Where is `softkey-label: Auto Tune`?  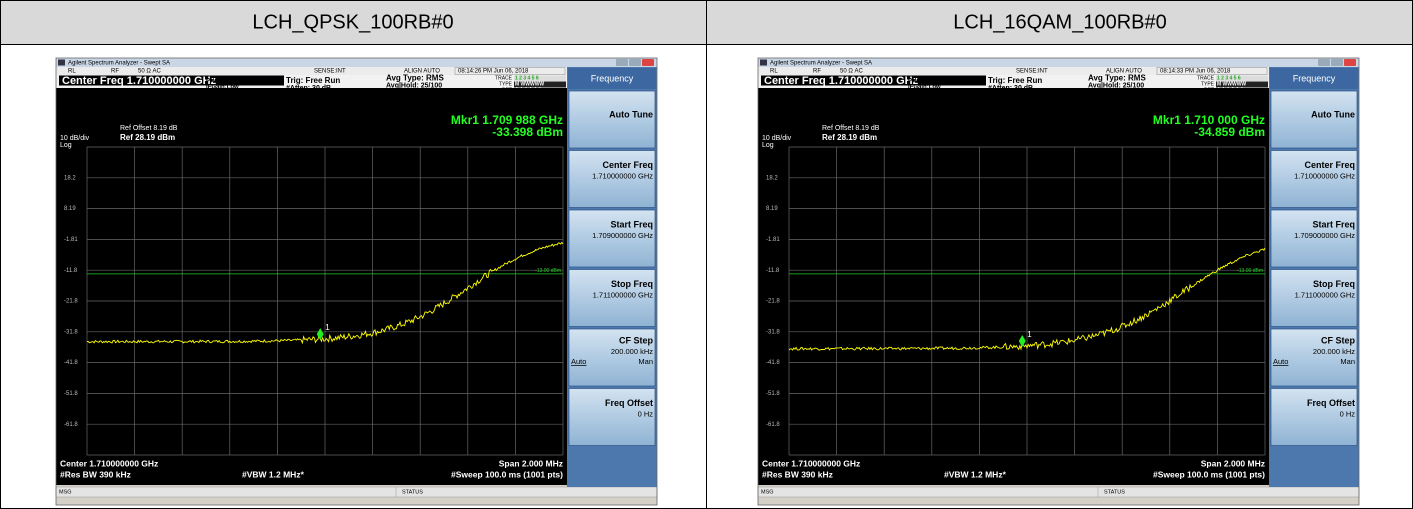
softkey-label: Auto Tune is located at coordinates (1333, 114).